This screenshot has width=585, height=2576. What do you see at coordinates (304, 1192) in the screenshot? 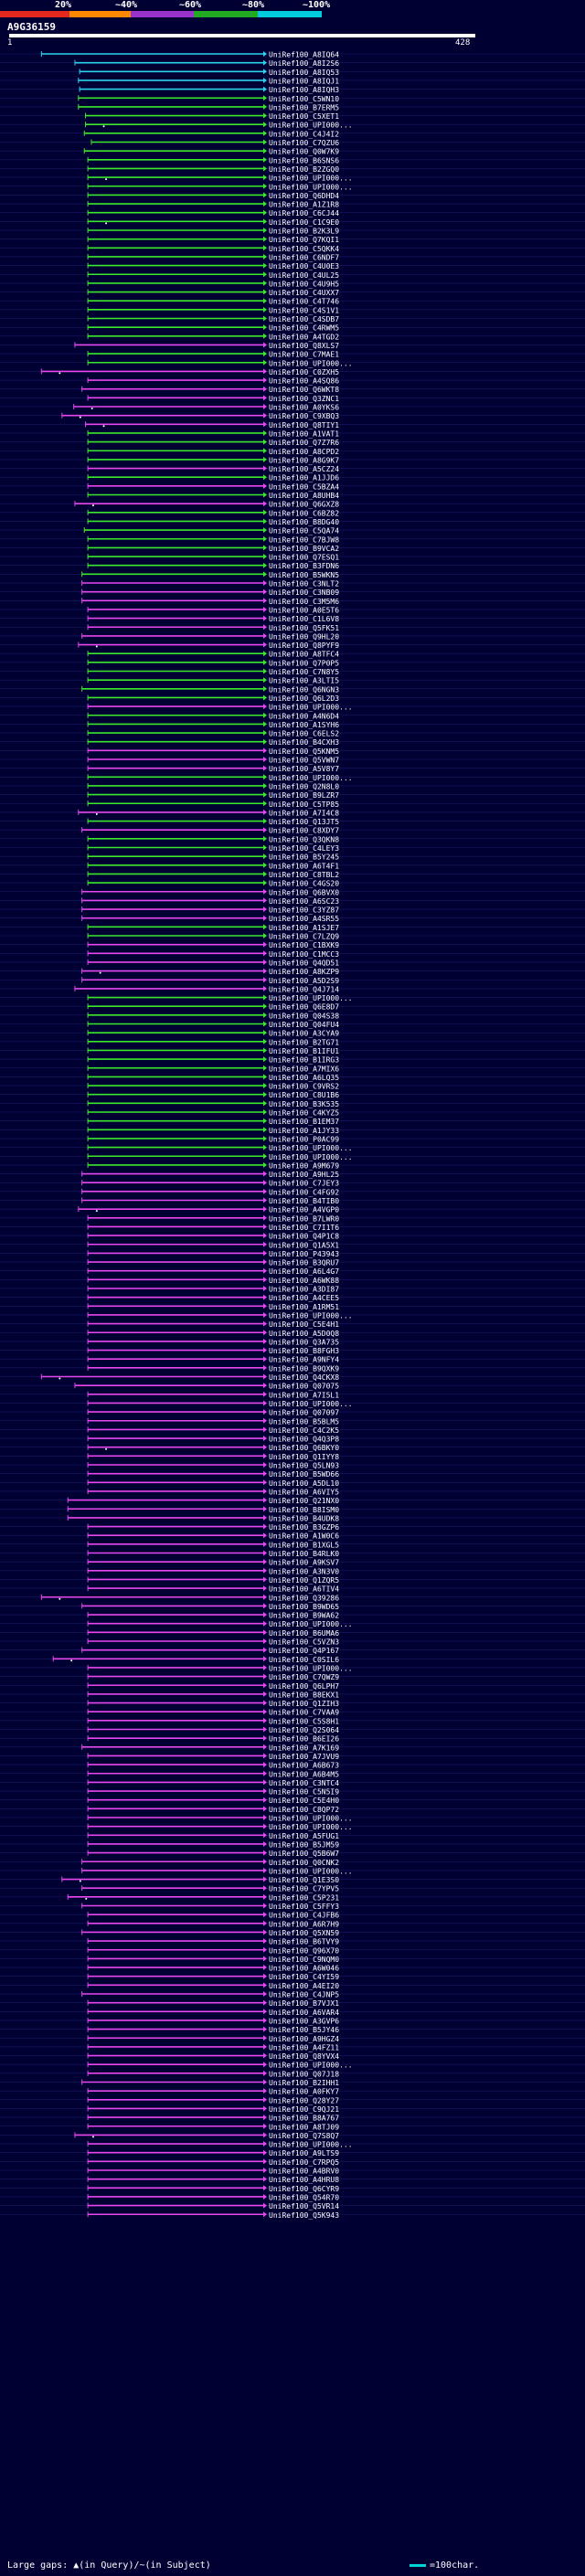
I see `hit-label: UniRef100_C4FG92` at bounding box center [304, 1192].